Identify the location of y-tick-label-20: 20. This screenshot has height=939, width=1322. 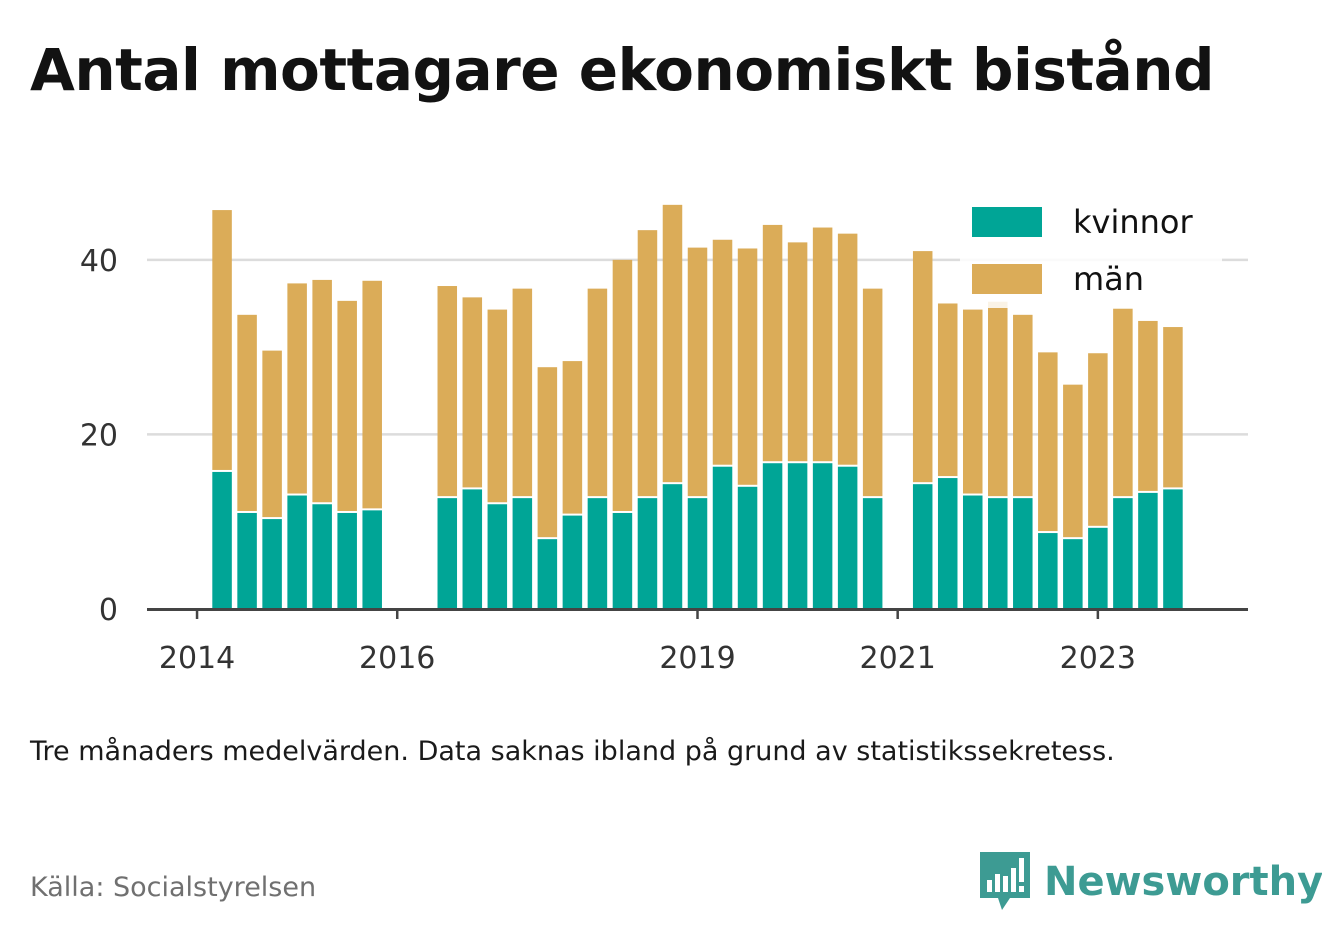
(99, 435).